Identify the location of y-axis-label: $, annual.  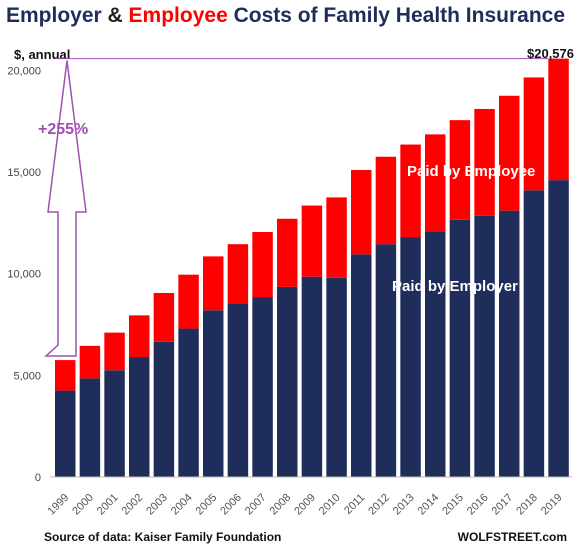
(42, 54).